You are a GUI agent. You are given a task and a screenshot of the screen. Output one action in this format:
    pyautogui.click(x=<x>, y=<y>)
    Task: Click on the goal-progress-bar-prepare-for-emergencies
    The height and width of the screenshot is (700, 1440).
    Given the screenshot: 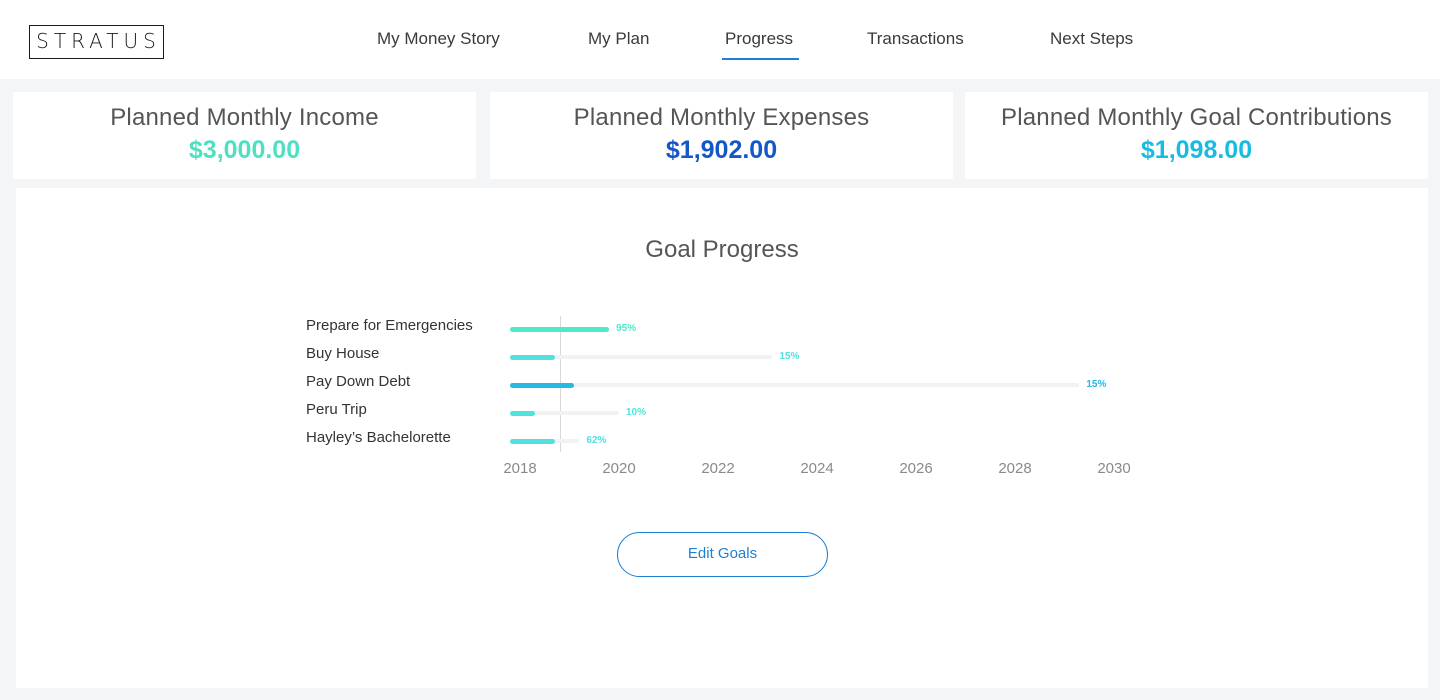 What is the action you would take?
    pyautogui.click(x=560, y=329)
    